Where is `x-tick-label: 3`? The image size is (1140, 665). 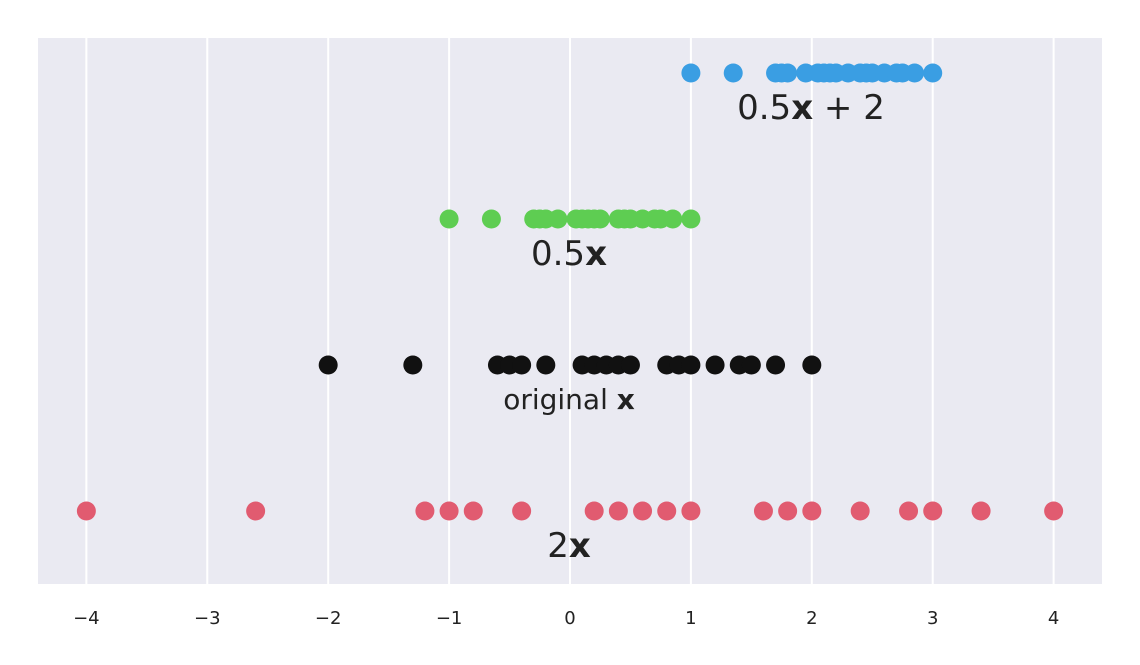 x-tick-label: 3 is located at coordinates (932, 618).